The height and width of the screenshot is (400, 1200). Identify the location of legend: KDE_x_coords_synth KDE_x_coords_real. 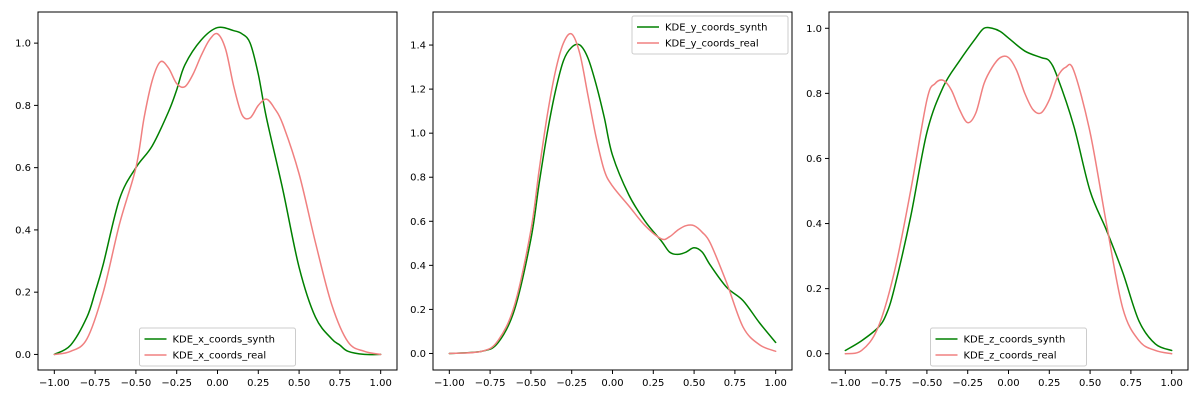
(217, 347).